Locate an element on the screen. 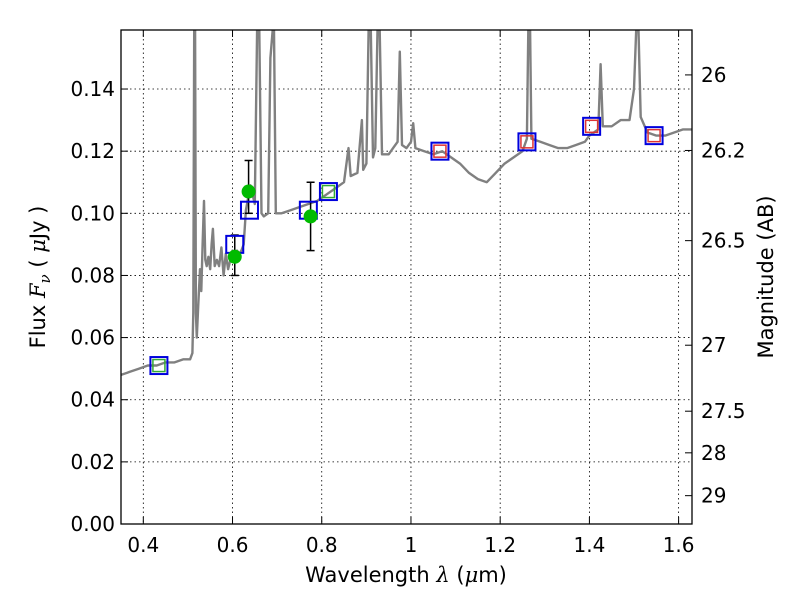  x-tick-label: 0.8 is located at coordinates (322, 545).